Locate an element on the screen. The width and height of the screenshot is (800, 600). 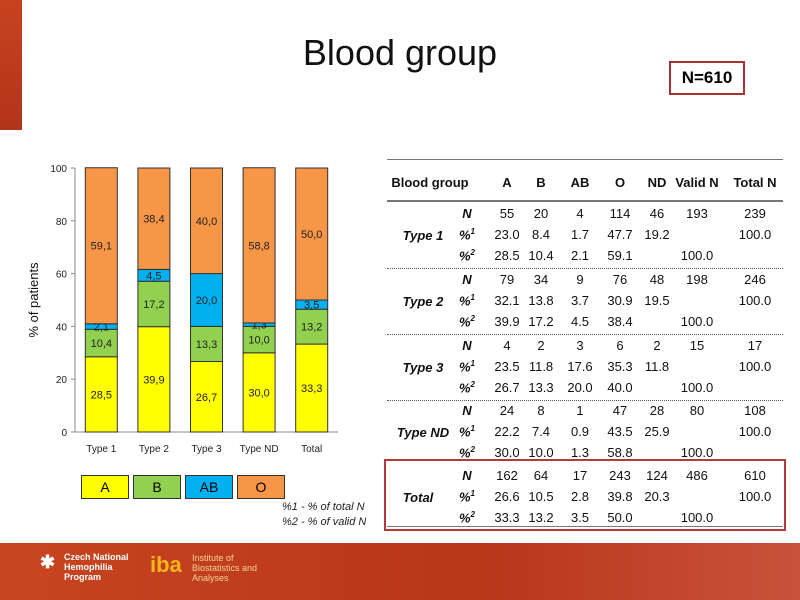
data-label: 30,0 is located at coordinates (258, 393).